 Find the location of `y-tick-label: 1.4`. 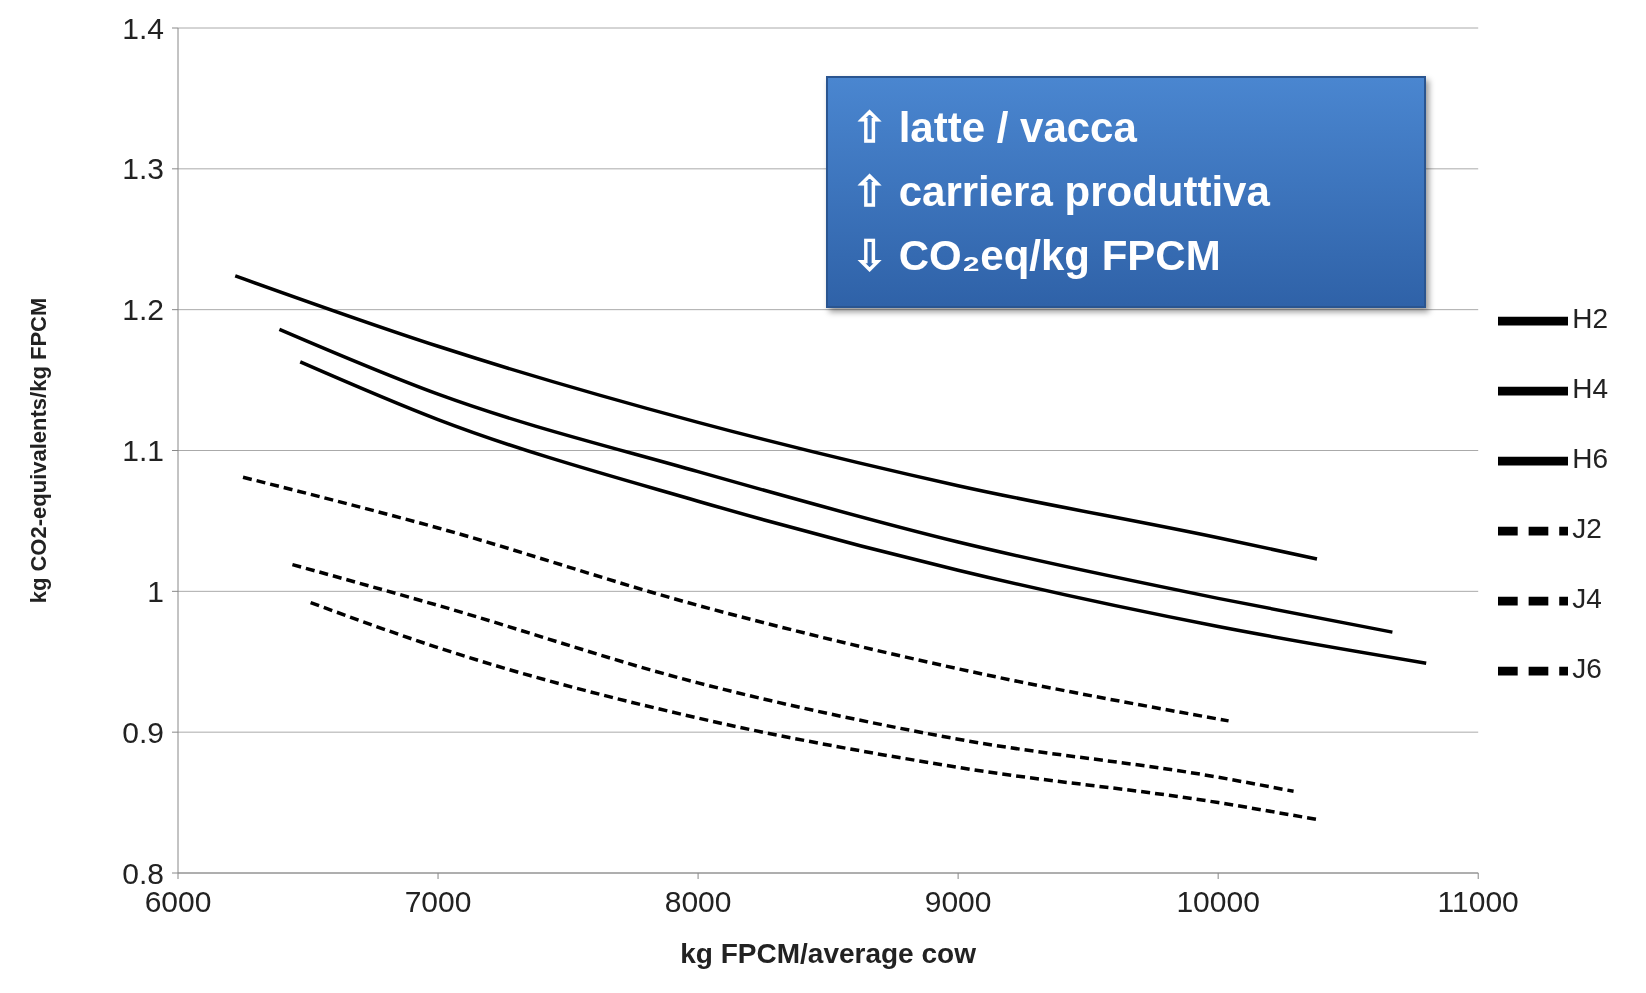

y-tick-label: 1.4 is located at coordinates (143, 28).